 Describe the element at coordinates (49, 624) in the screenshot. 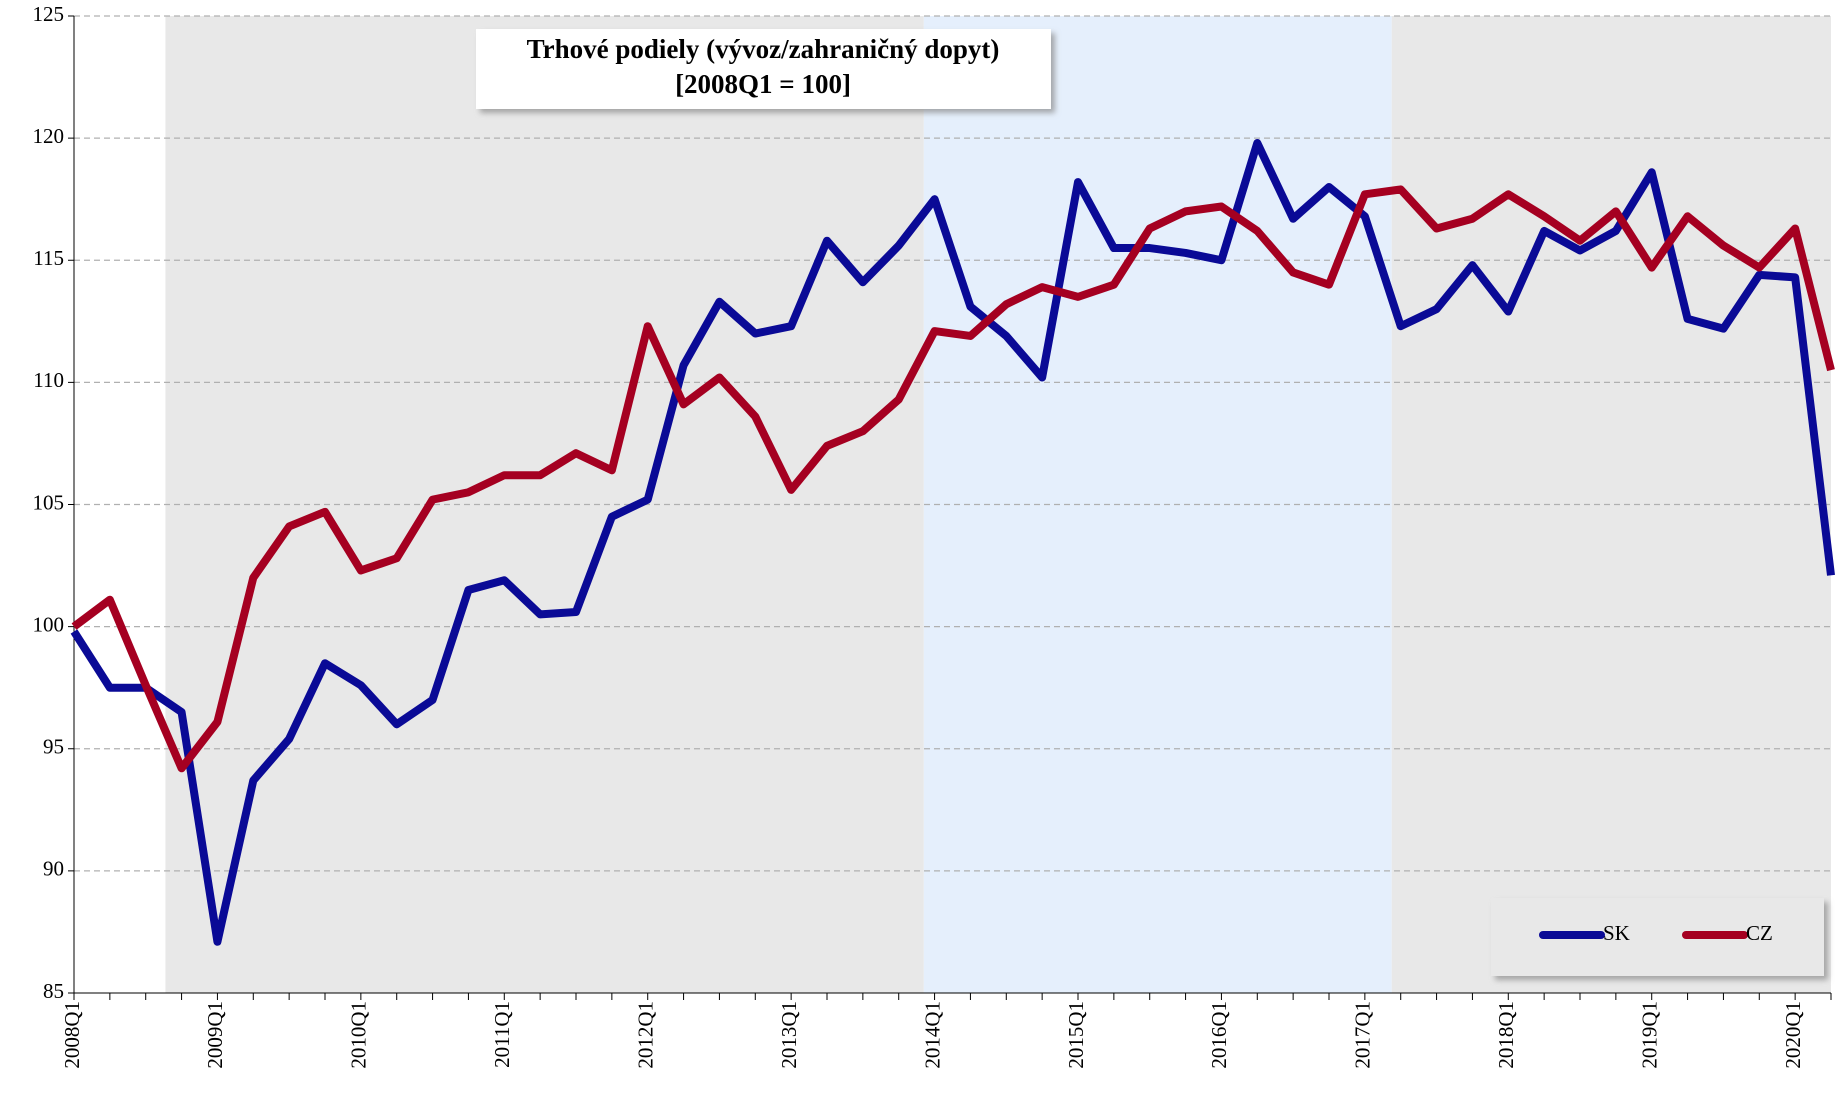

I see `y-tick-label: 100` at that location.